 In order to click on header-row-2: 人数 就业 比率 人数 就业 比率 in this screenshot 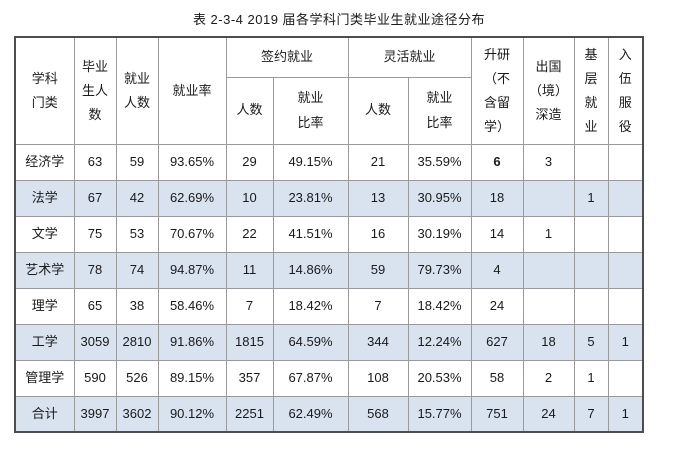, I will do `click(329, 110)`.